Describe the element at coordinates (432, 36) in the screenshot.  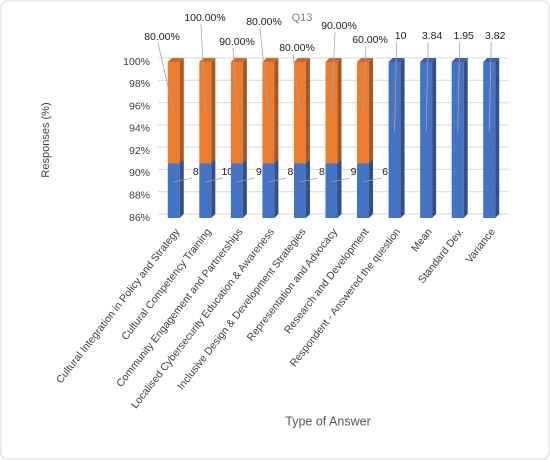
I see `data-label: 3.84` at that location.